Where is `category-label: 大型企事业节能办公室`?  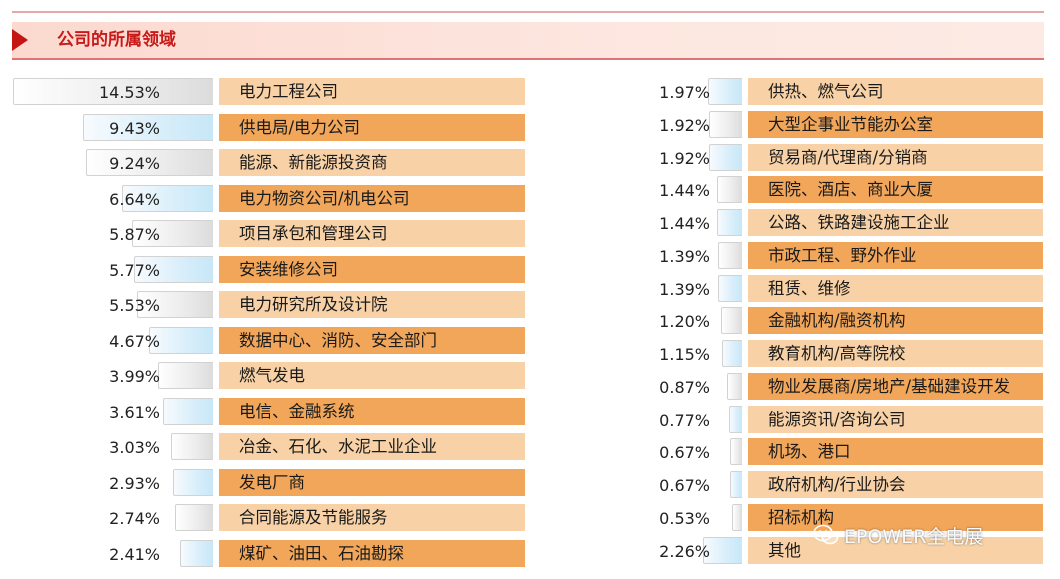
category-label: 大型企事业节能办公室 is located at coordinates (895, 124).